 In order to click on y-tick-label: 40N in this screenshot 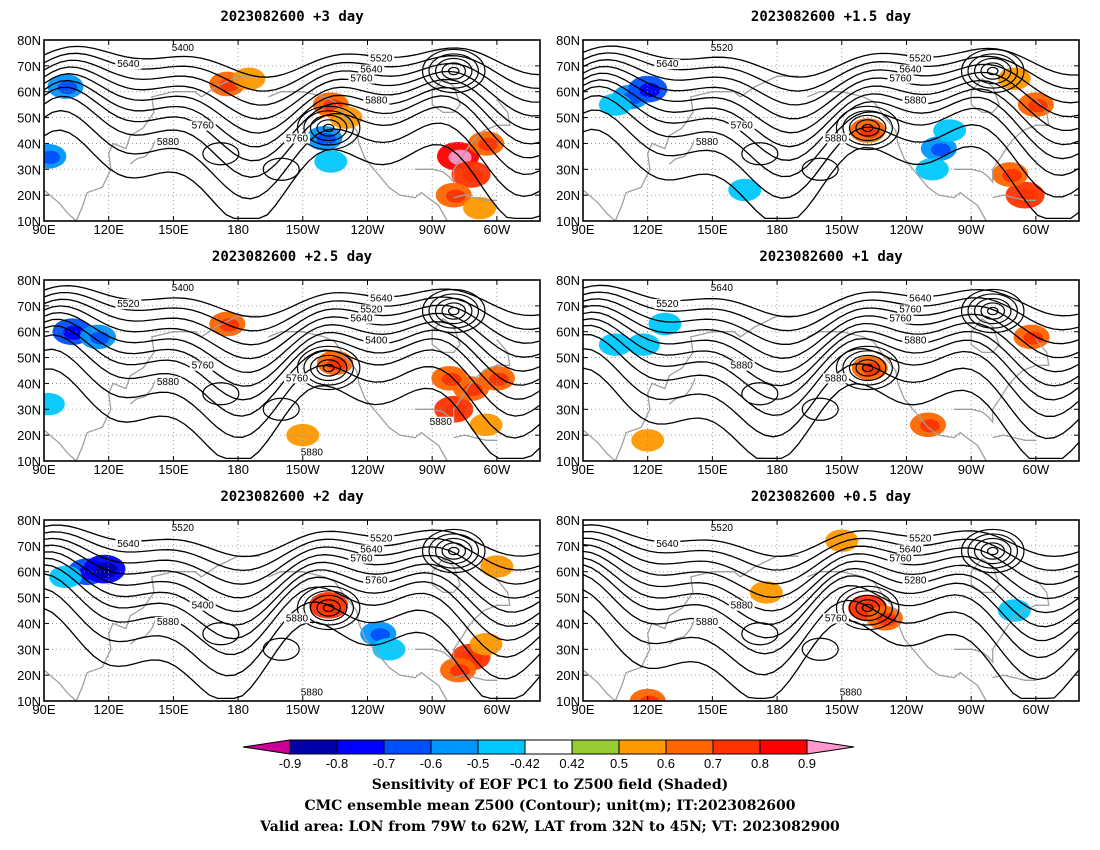, I will do `click(568, 143)`.